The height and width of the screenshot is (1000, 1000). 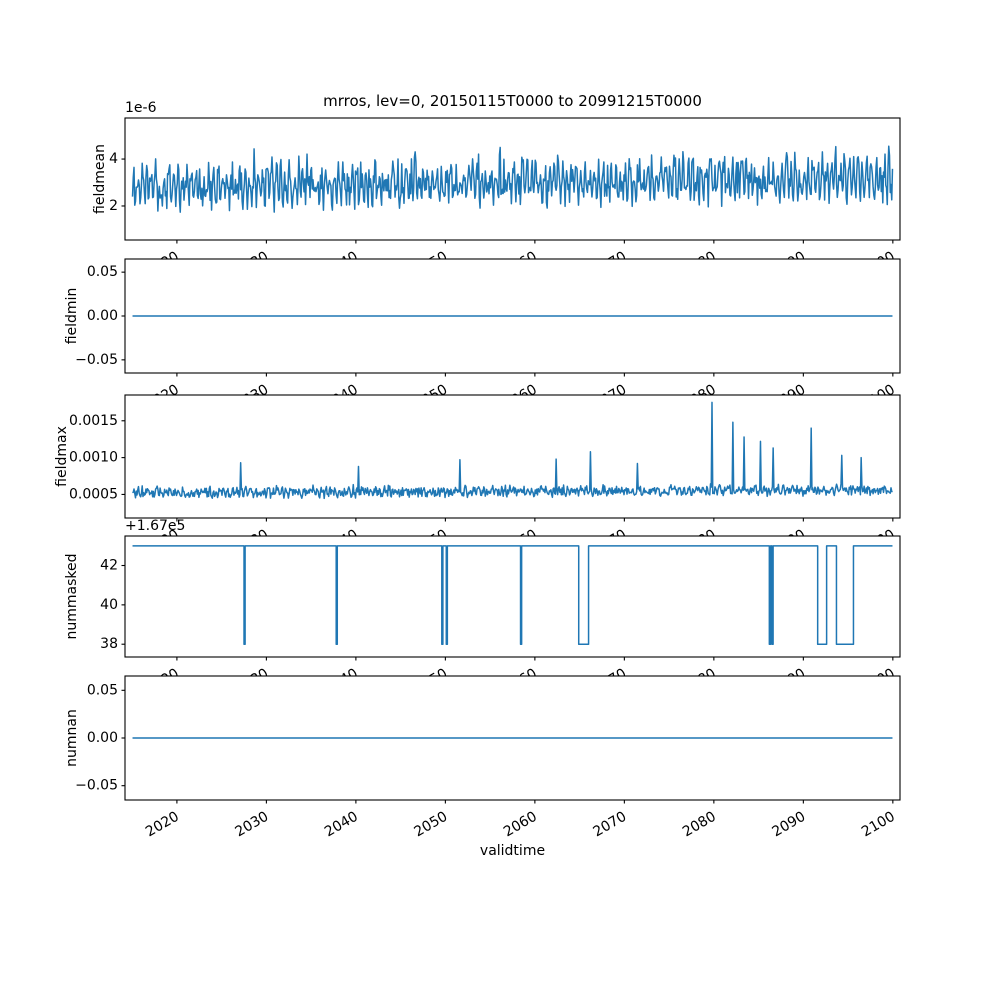 I want to click on ytick-label-nummasked-2: 42, so click(x=109, y=566).